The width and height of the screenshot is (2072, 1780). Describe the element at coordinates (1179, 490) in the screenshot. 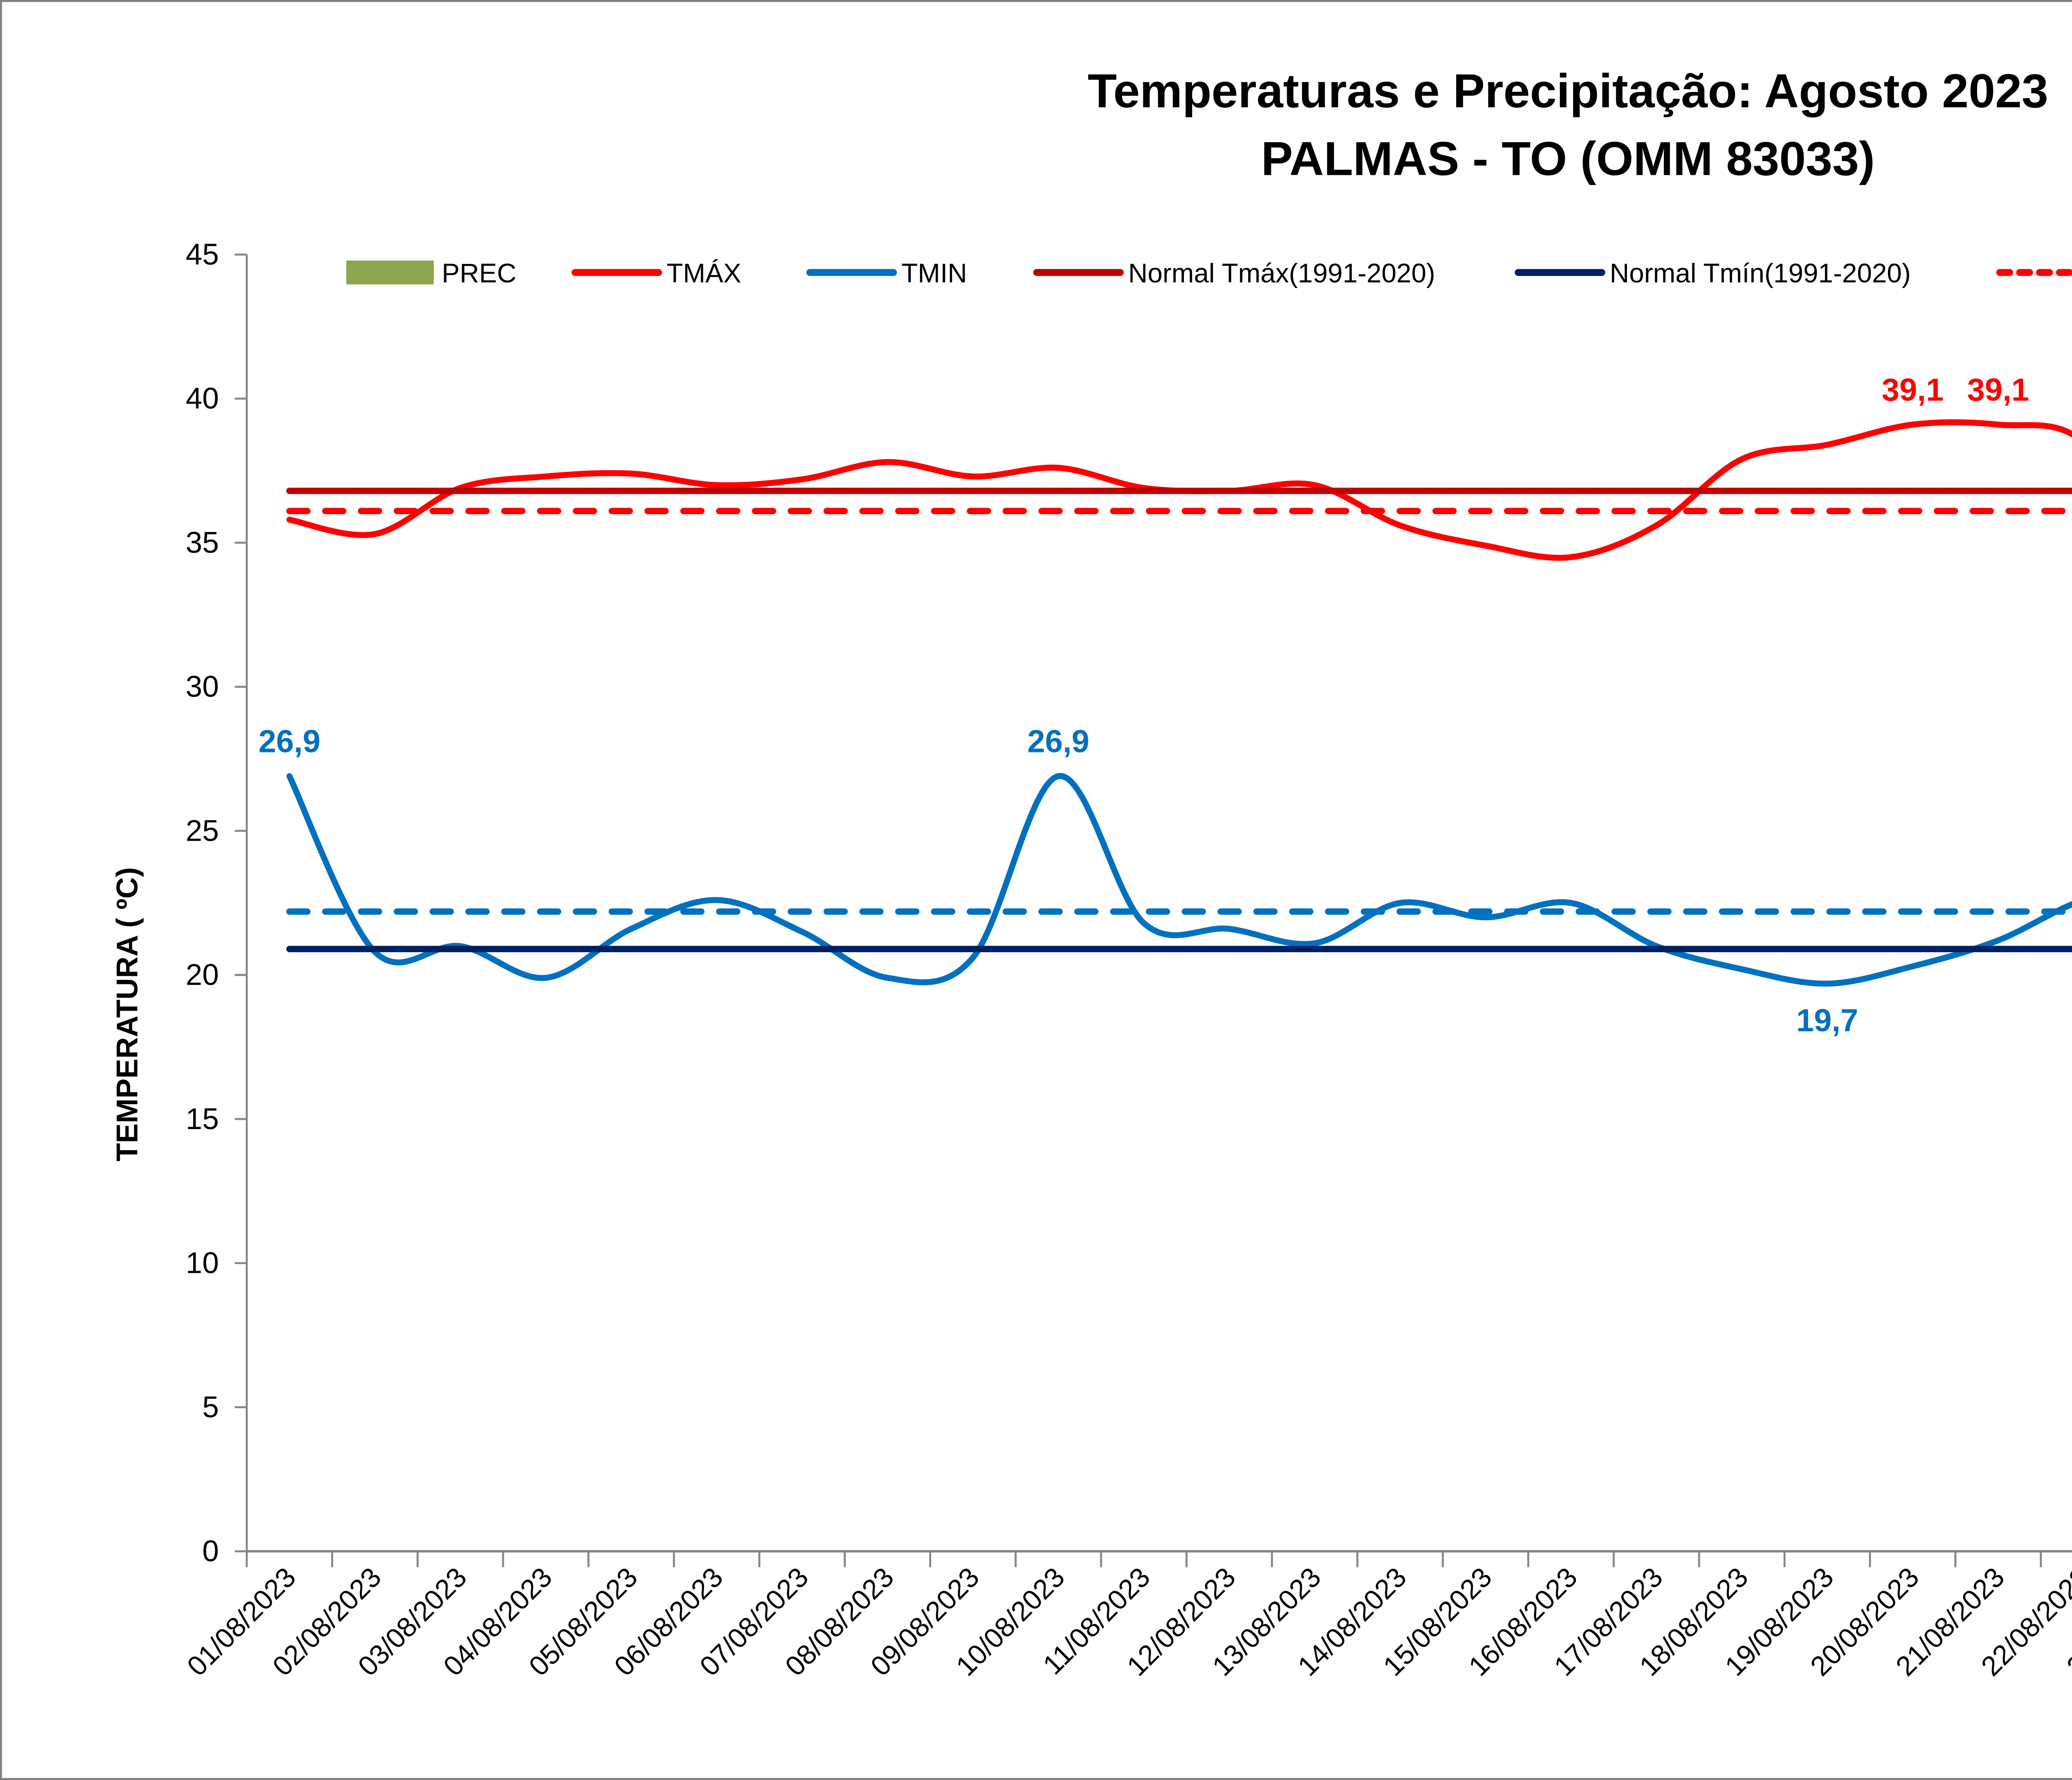

I see `series-line-tm-x` at that location.